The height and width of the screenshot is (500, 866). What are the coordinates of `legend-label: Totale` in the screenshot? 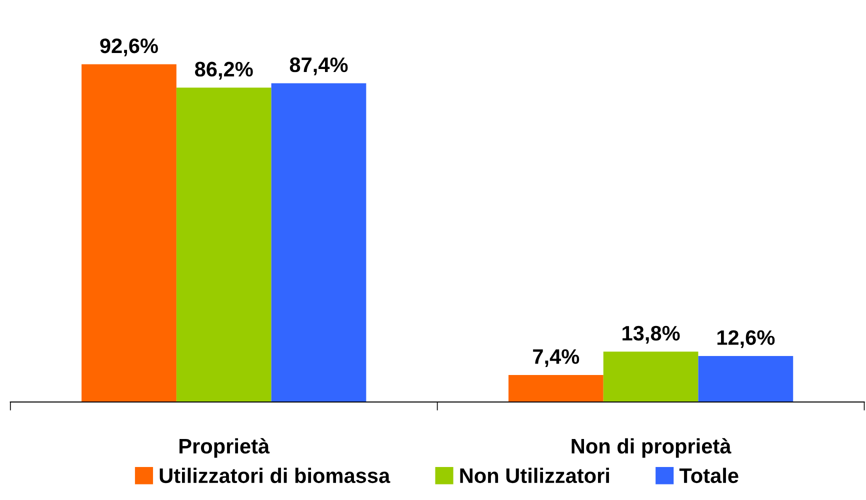 It's located at (708, 476).